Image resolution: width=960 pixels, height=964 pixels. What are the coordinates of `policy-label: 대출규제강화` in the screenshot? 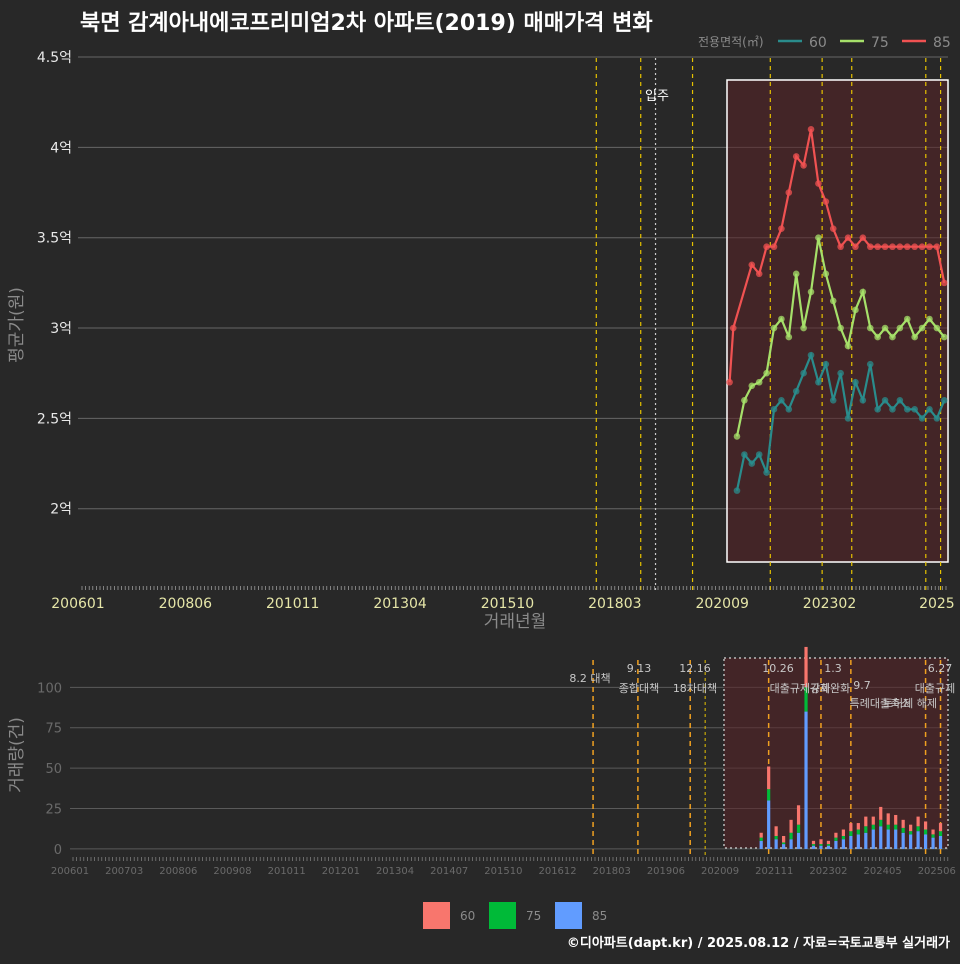 It's located at (800, 688).